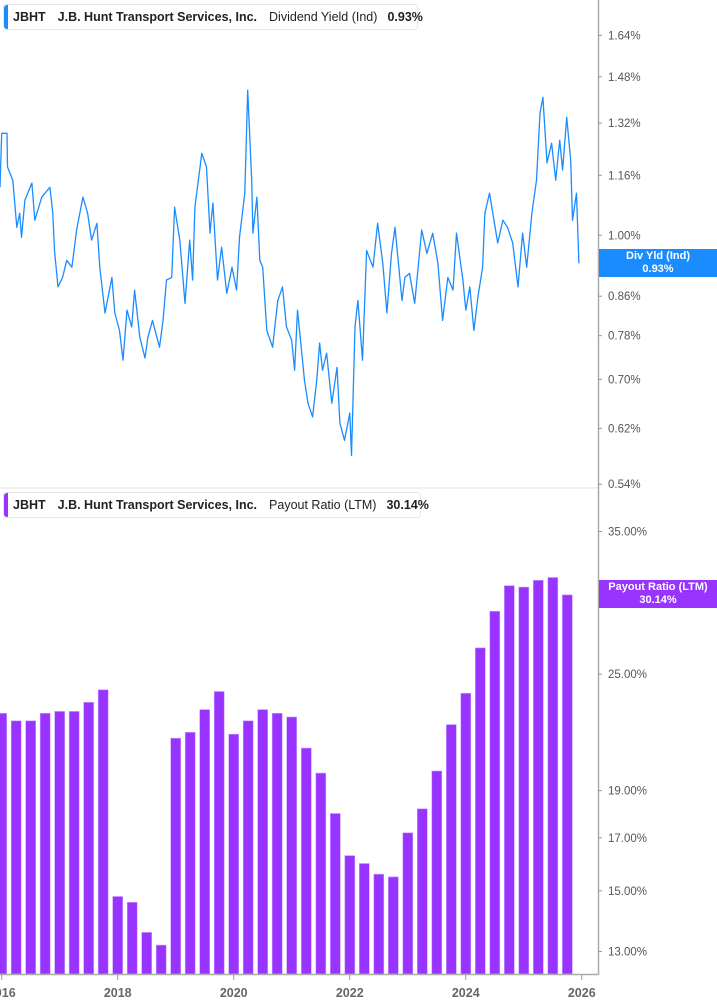  What do you see at coordinates (627, 675) in the screenshot?
I see `payout-y-tick-label: 25.00%` at bounding box center [627, 675].